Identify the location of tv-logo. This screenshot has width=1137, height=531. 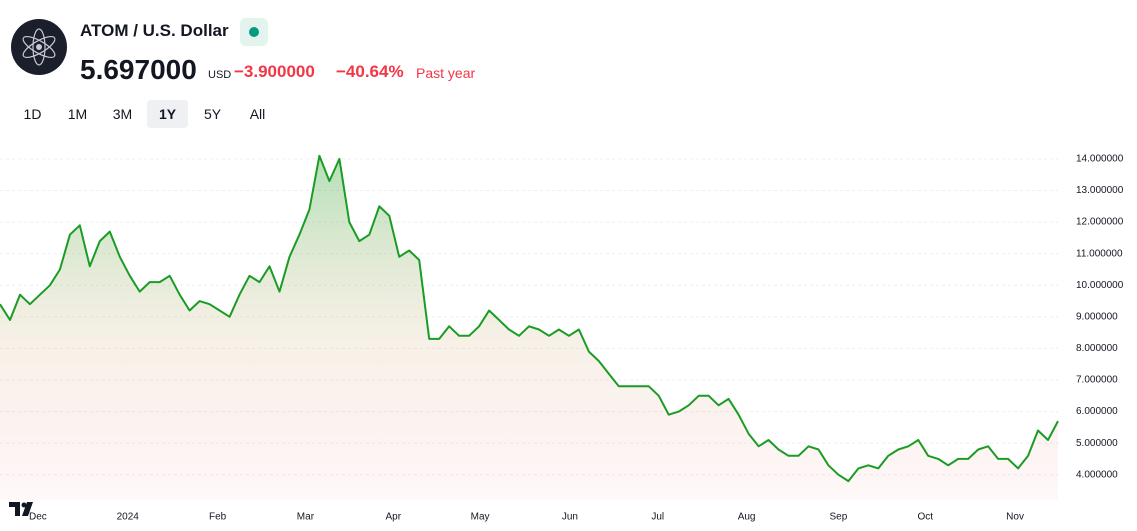
(21, 509).